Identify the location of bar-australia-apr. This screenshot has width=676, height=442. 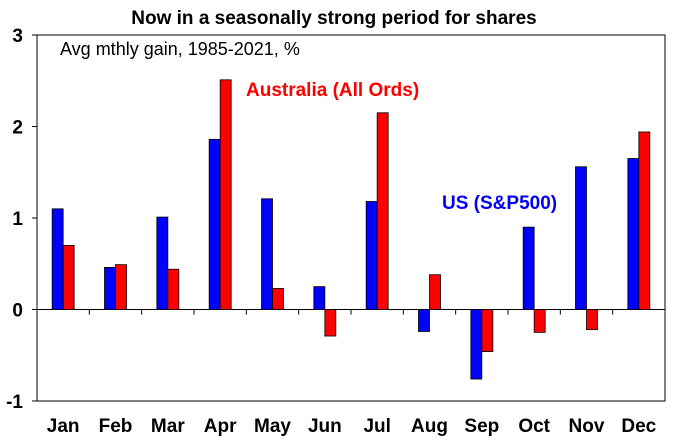
(225, 194).